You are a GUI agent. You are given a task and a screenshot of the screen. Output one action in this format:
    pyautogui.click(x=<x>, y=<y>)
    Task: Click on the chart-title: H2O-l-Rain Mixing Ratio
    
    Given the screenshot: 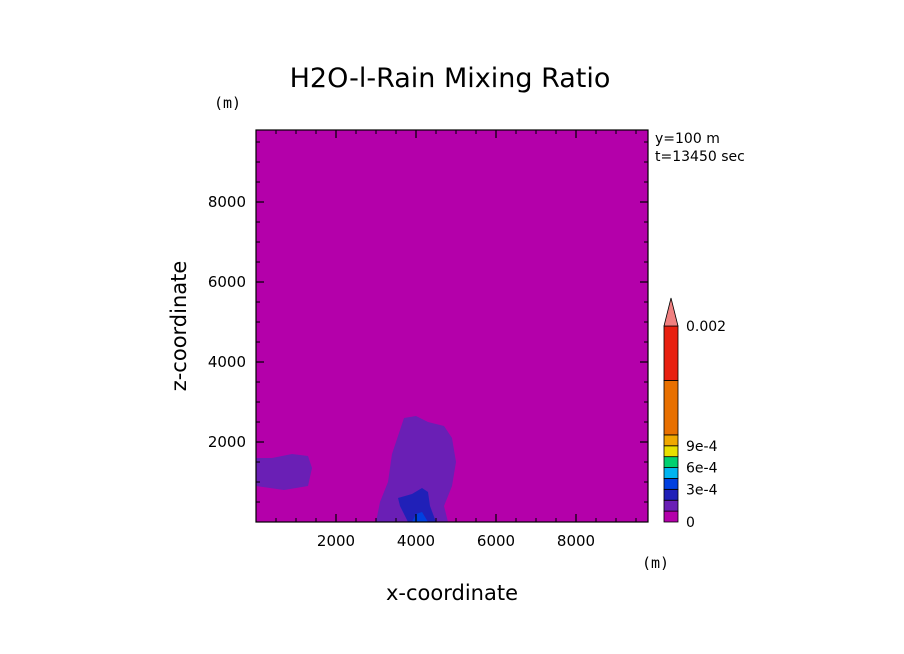 What is the action you would take?
    pyautogui.click(x=450, y=78)
    